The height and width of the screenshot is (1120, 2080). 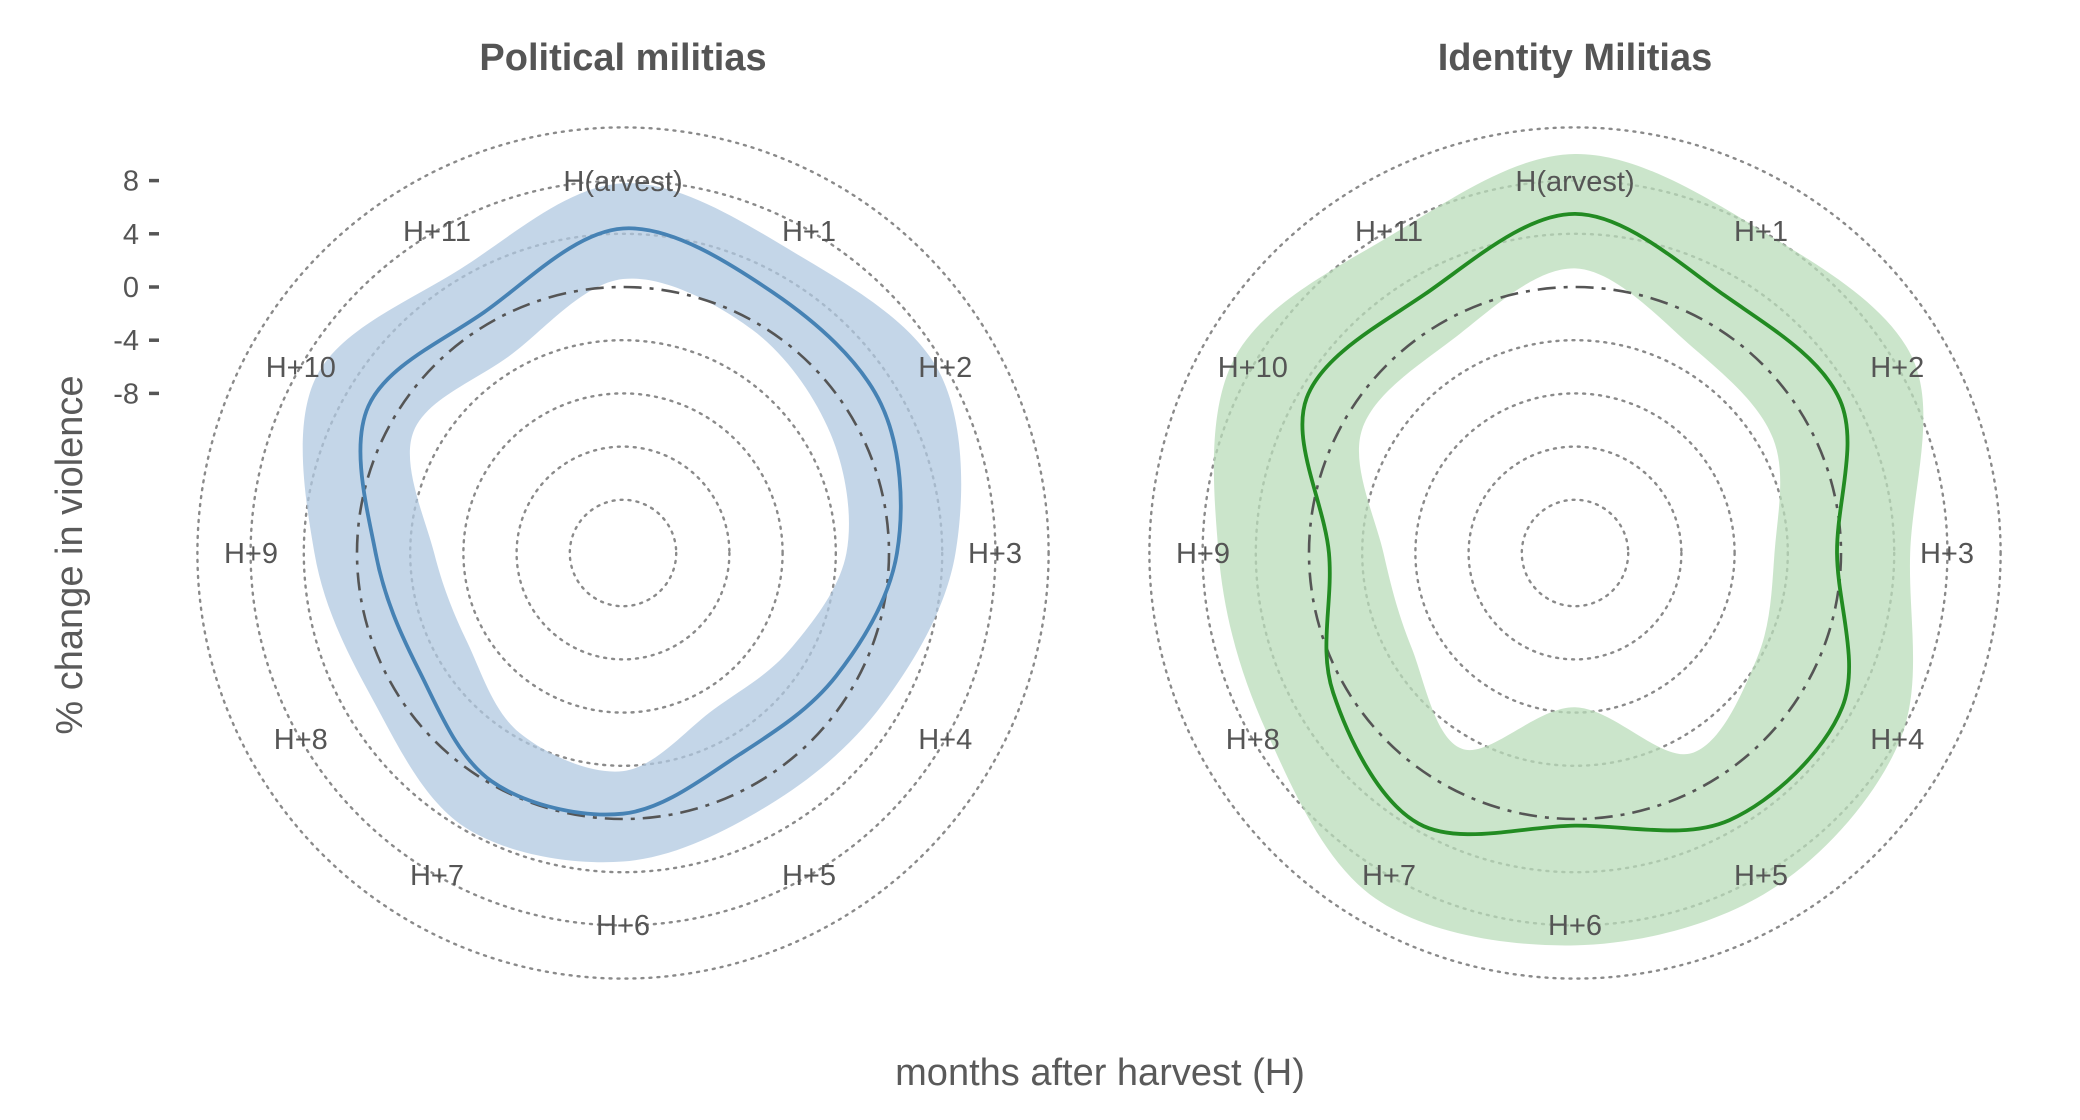 What do you see at coordinates (131, 235) in the screenshot?
I see `r-tick-label: 4` at bounding box center [131, 235].